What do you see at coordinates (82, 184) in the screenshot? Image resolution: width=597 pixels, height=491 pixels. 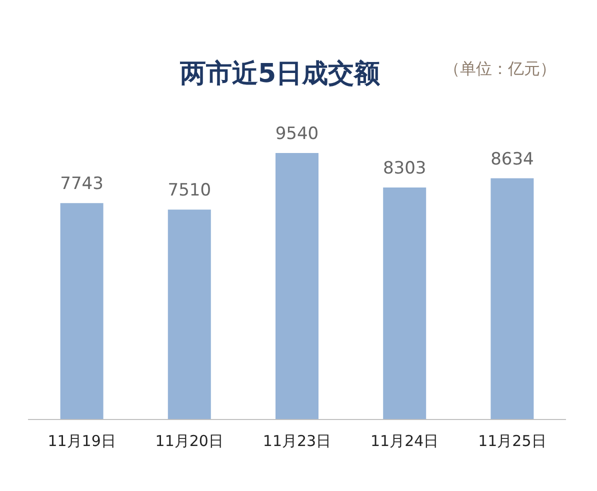 I see `data-label: 7743` at bounding box center [82, 184].